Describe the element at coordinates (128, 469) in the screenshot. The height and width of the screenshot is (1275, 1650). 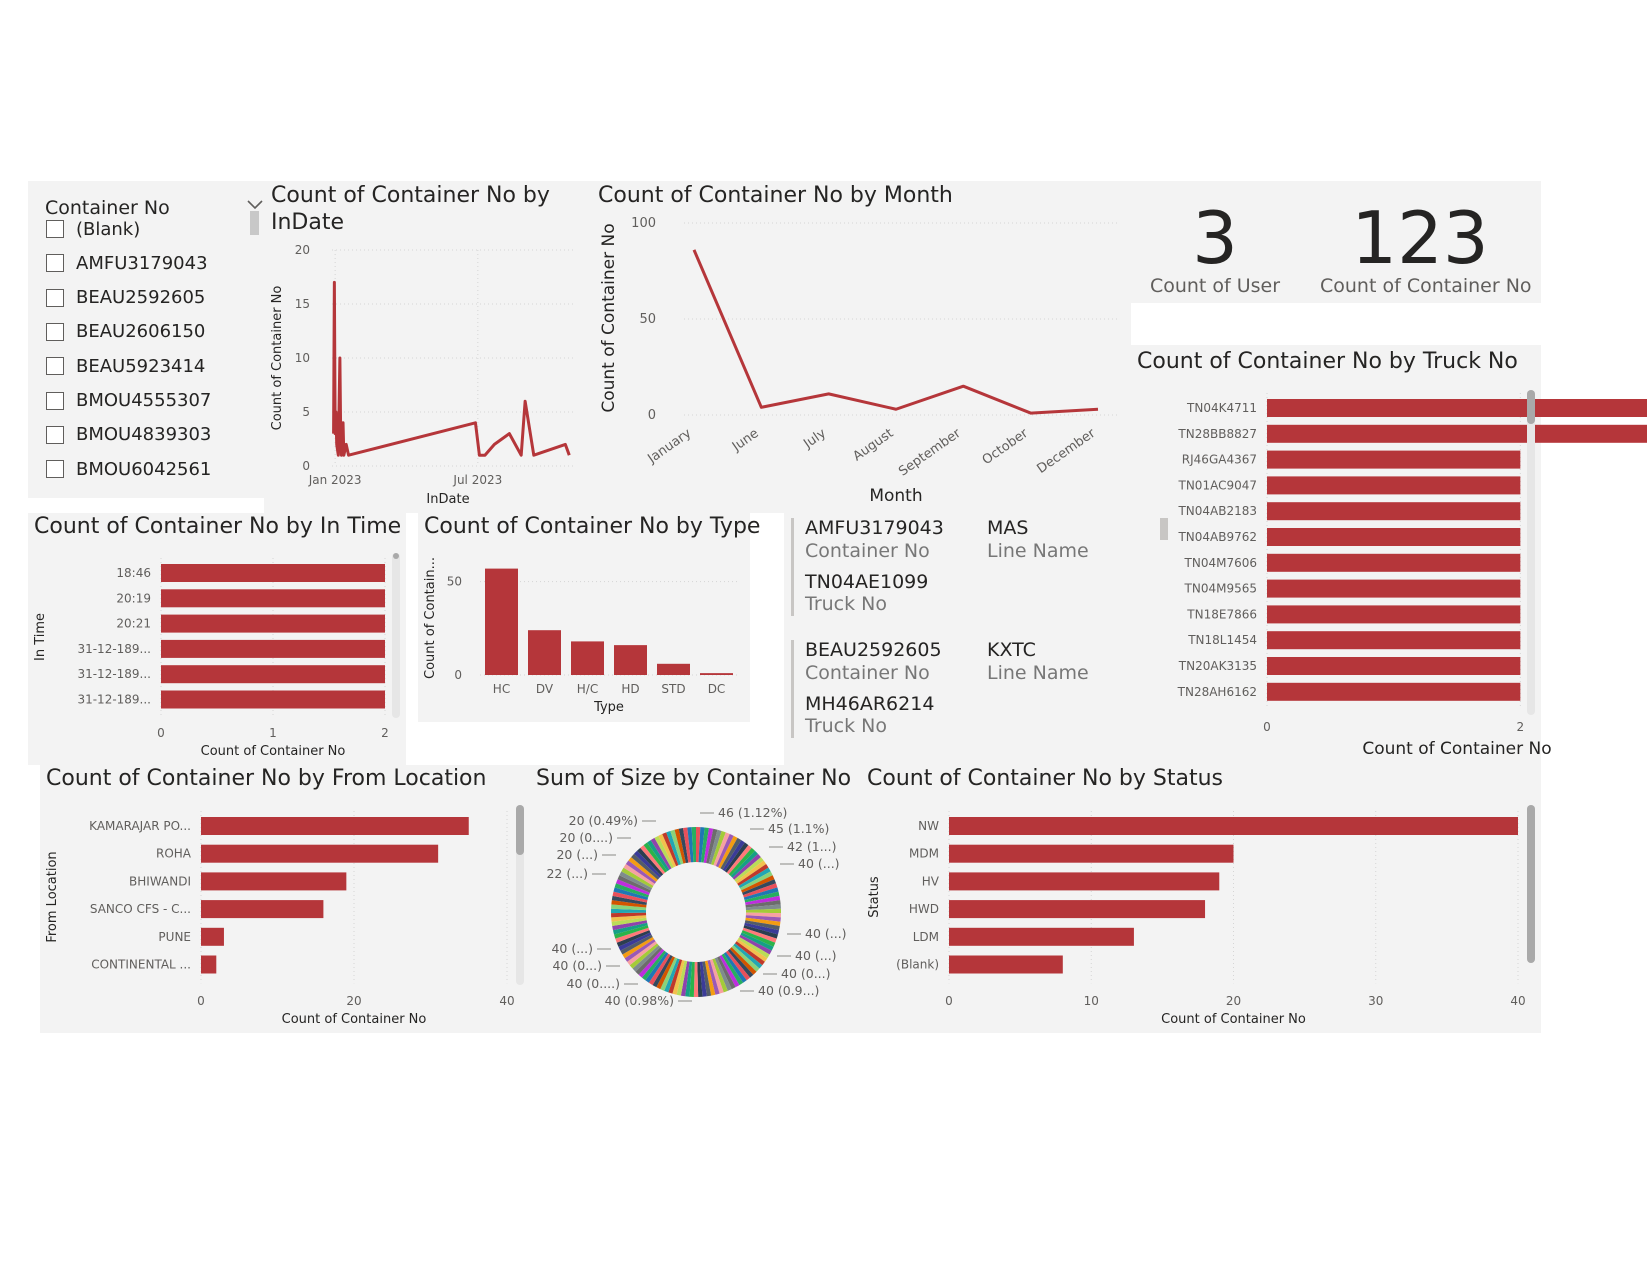
I see `slicer-item: BMOU6042561` at that location.